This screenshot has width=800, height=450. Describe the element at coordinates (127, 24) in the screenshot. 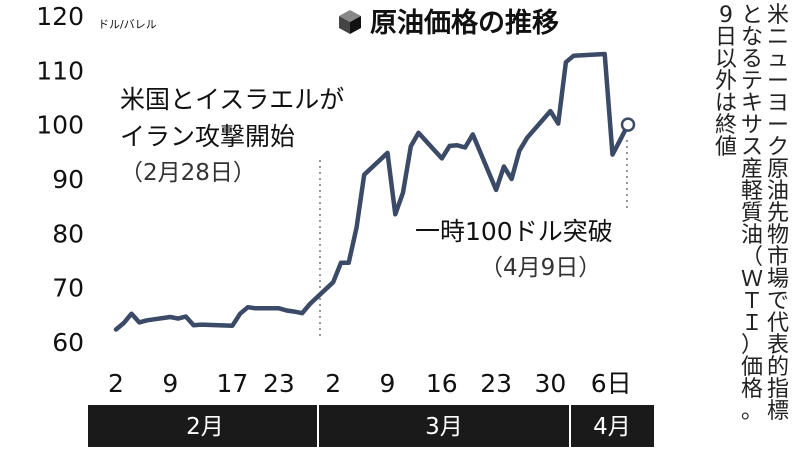

I see `unit-label: ドル/バレル` at that location.